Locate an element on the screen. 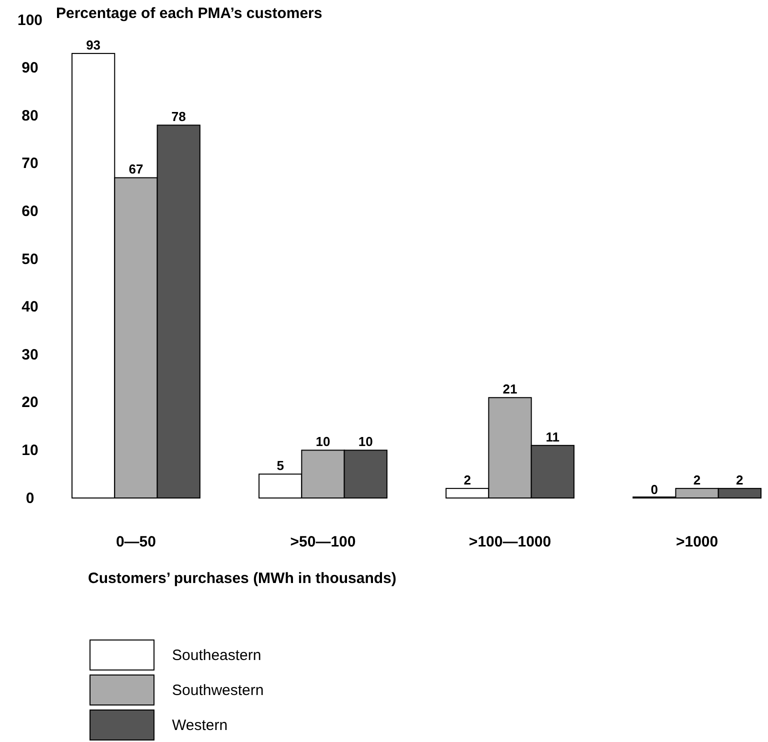 Image resolution: width=768 pixels, height=742 pixels. data-label: 11 is located at coordinates (553, 436).